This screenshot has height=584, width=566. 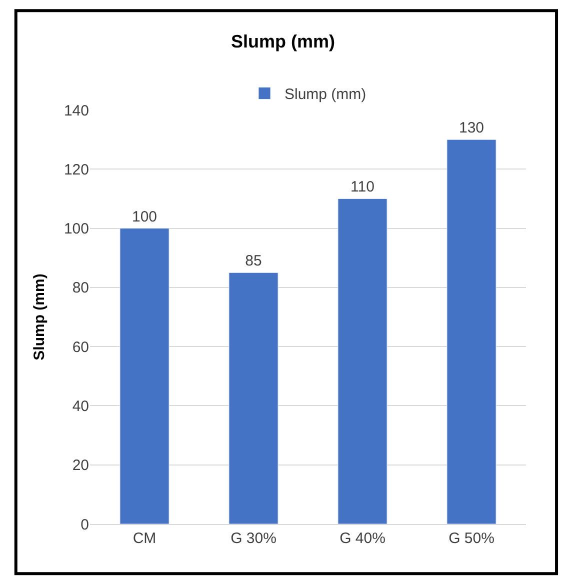 What do you see at coordinates (363, 538) in the screenshot?
I see `x-tick-label: G 40%` at bounding box center [363, 538].